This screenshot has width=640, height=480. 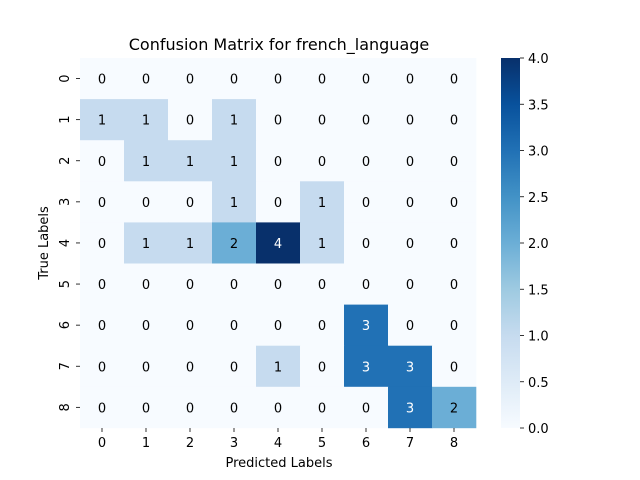 I want to click on x-tick-label: 7, so click(x=410, y=443).